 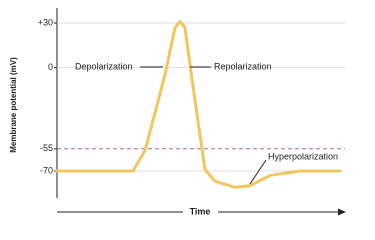 What do you see at coordinates (200, 211) in the screenshot?
I see `x-axis-label: Time` at bounding box center [200, 211].